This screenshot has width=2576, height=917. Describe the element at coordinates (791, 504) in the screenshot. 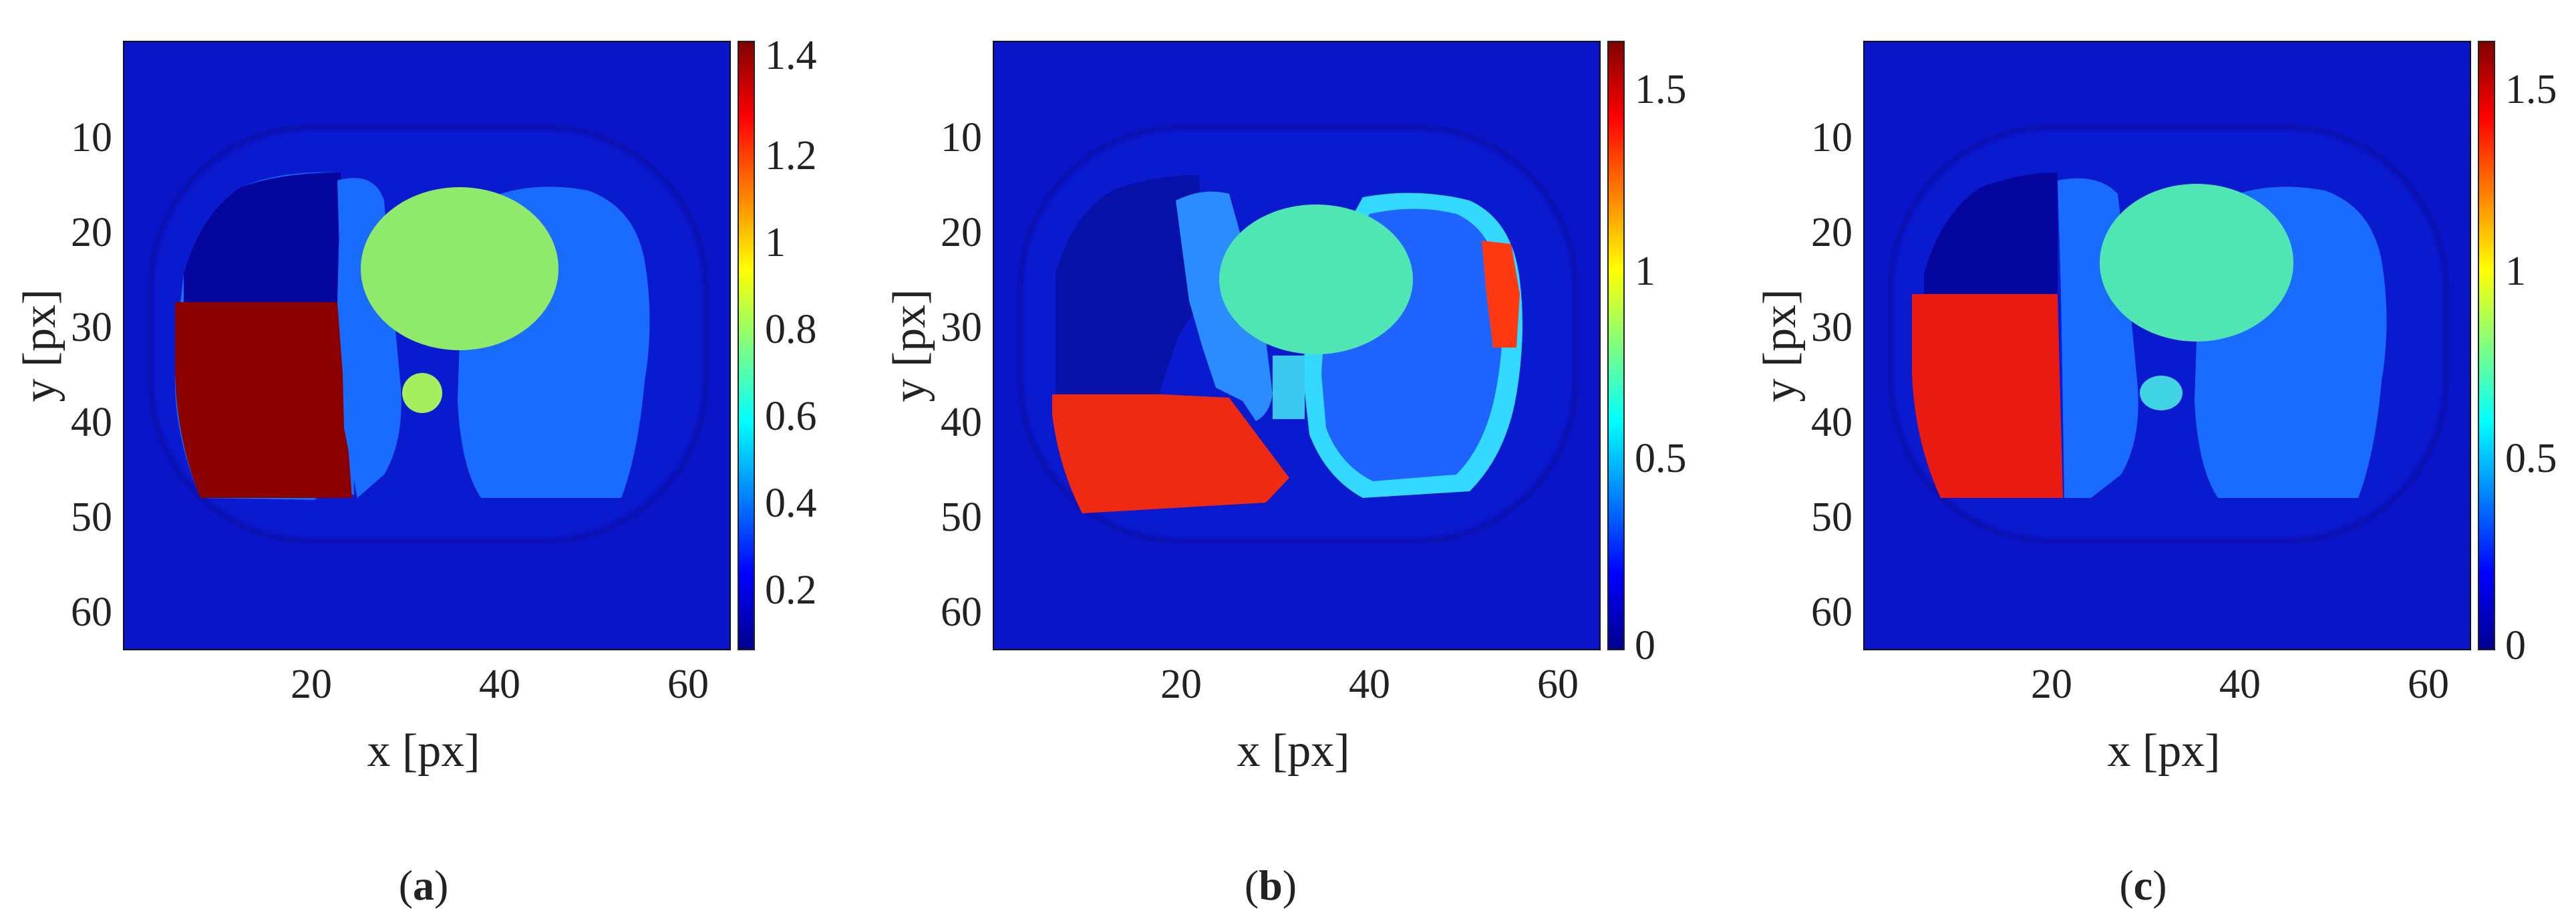

I see `colorbar-a-tick-label: 0.4` at that location.